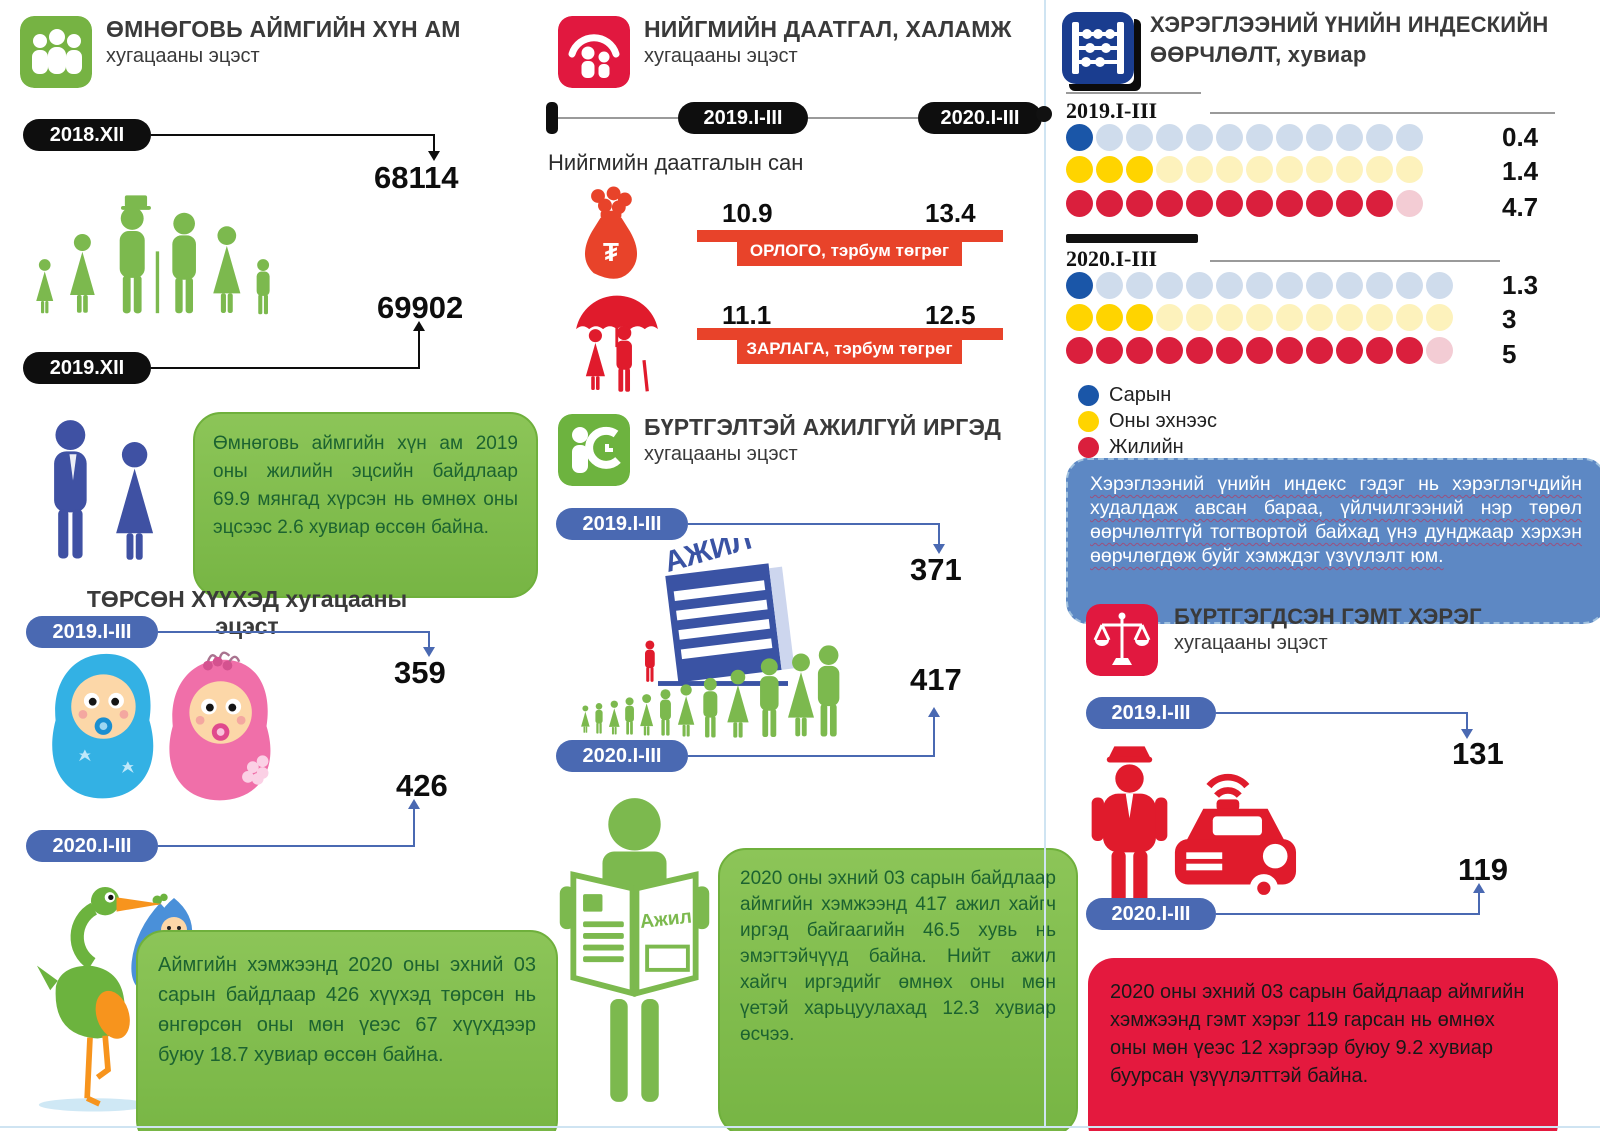  What do you see at coordinates (1509, 319) in the screenshot?
I see `cpi-2020-ytd-value: 3` at bounding box center [1509, 319].